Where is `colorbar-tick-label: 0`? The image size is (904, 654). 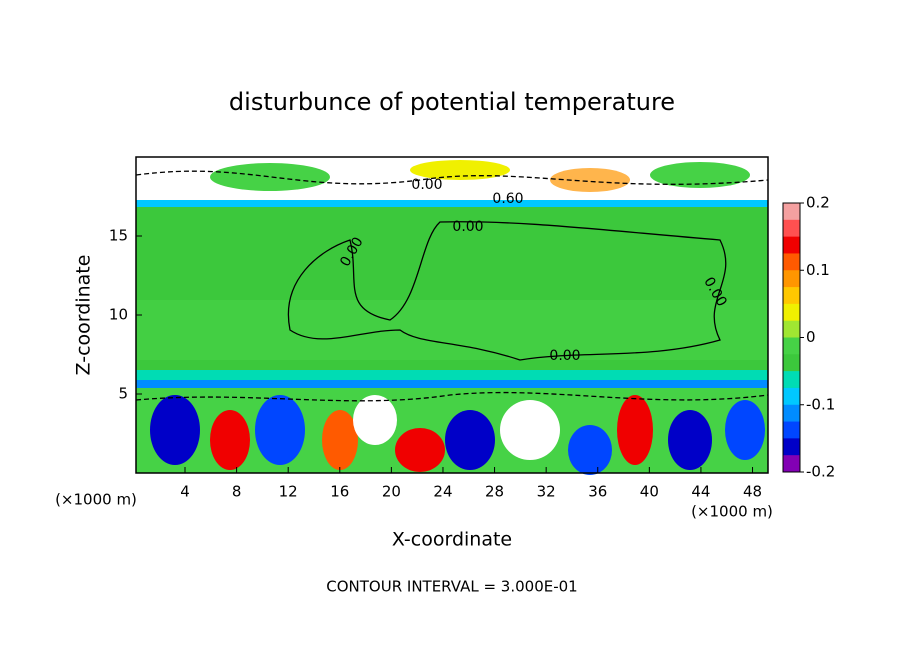
colorbar-tick-label: 0 is located at coordinates (811, 337).